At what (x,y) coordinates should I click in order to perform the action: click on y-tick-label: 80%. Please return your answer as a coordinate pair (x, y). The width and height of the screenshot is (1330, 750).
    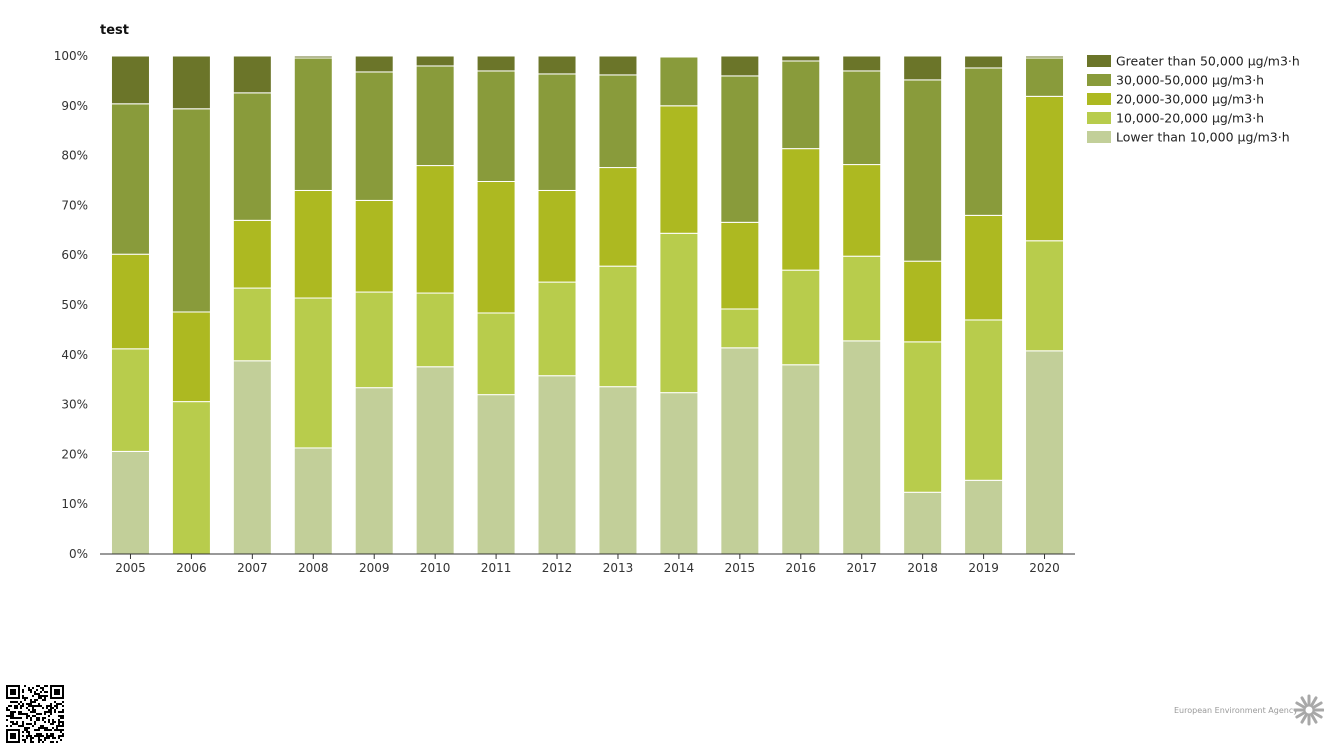
    Looking at the image, I should click on (74, 156).